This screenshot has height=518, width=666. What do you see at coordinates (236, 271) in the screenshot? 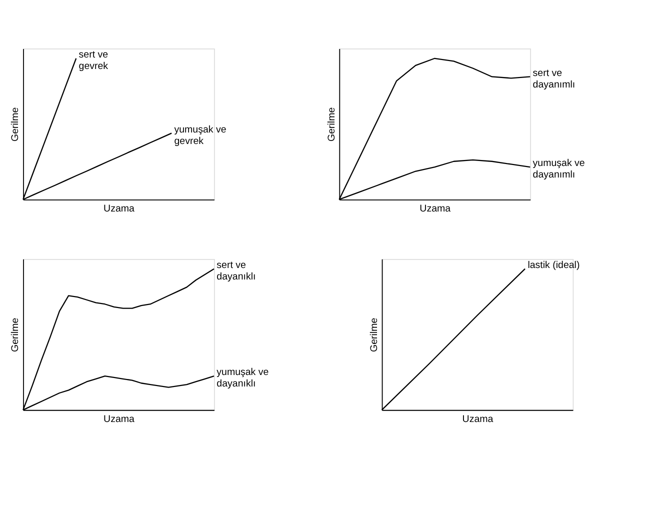
I see `series-label: sert ve dayanıklı` at bounding box center [236, 271].